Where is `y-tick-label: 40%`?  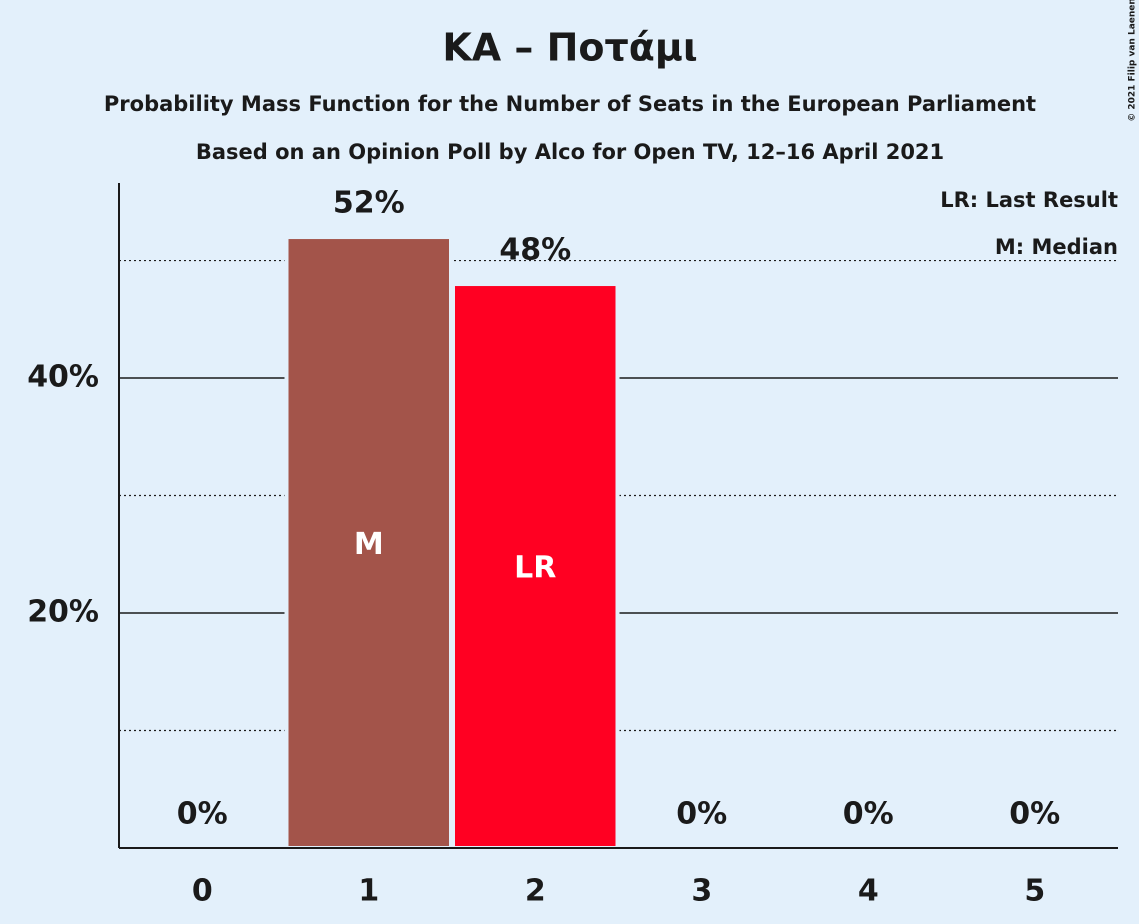 y-tick-label: 40% is located at coordinates (63, 377).